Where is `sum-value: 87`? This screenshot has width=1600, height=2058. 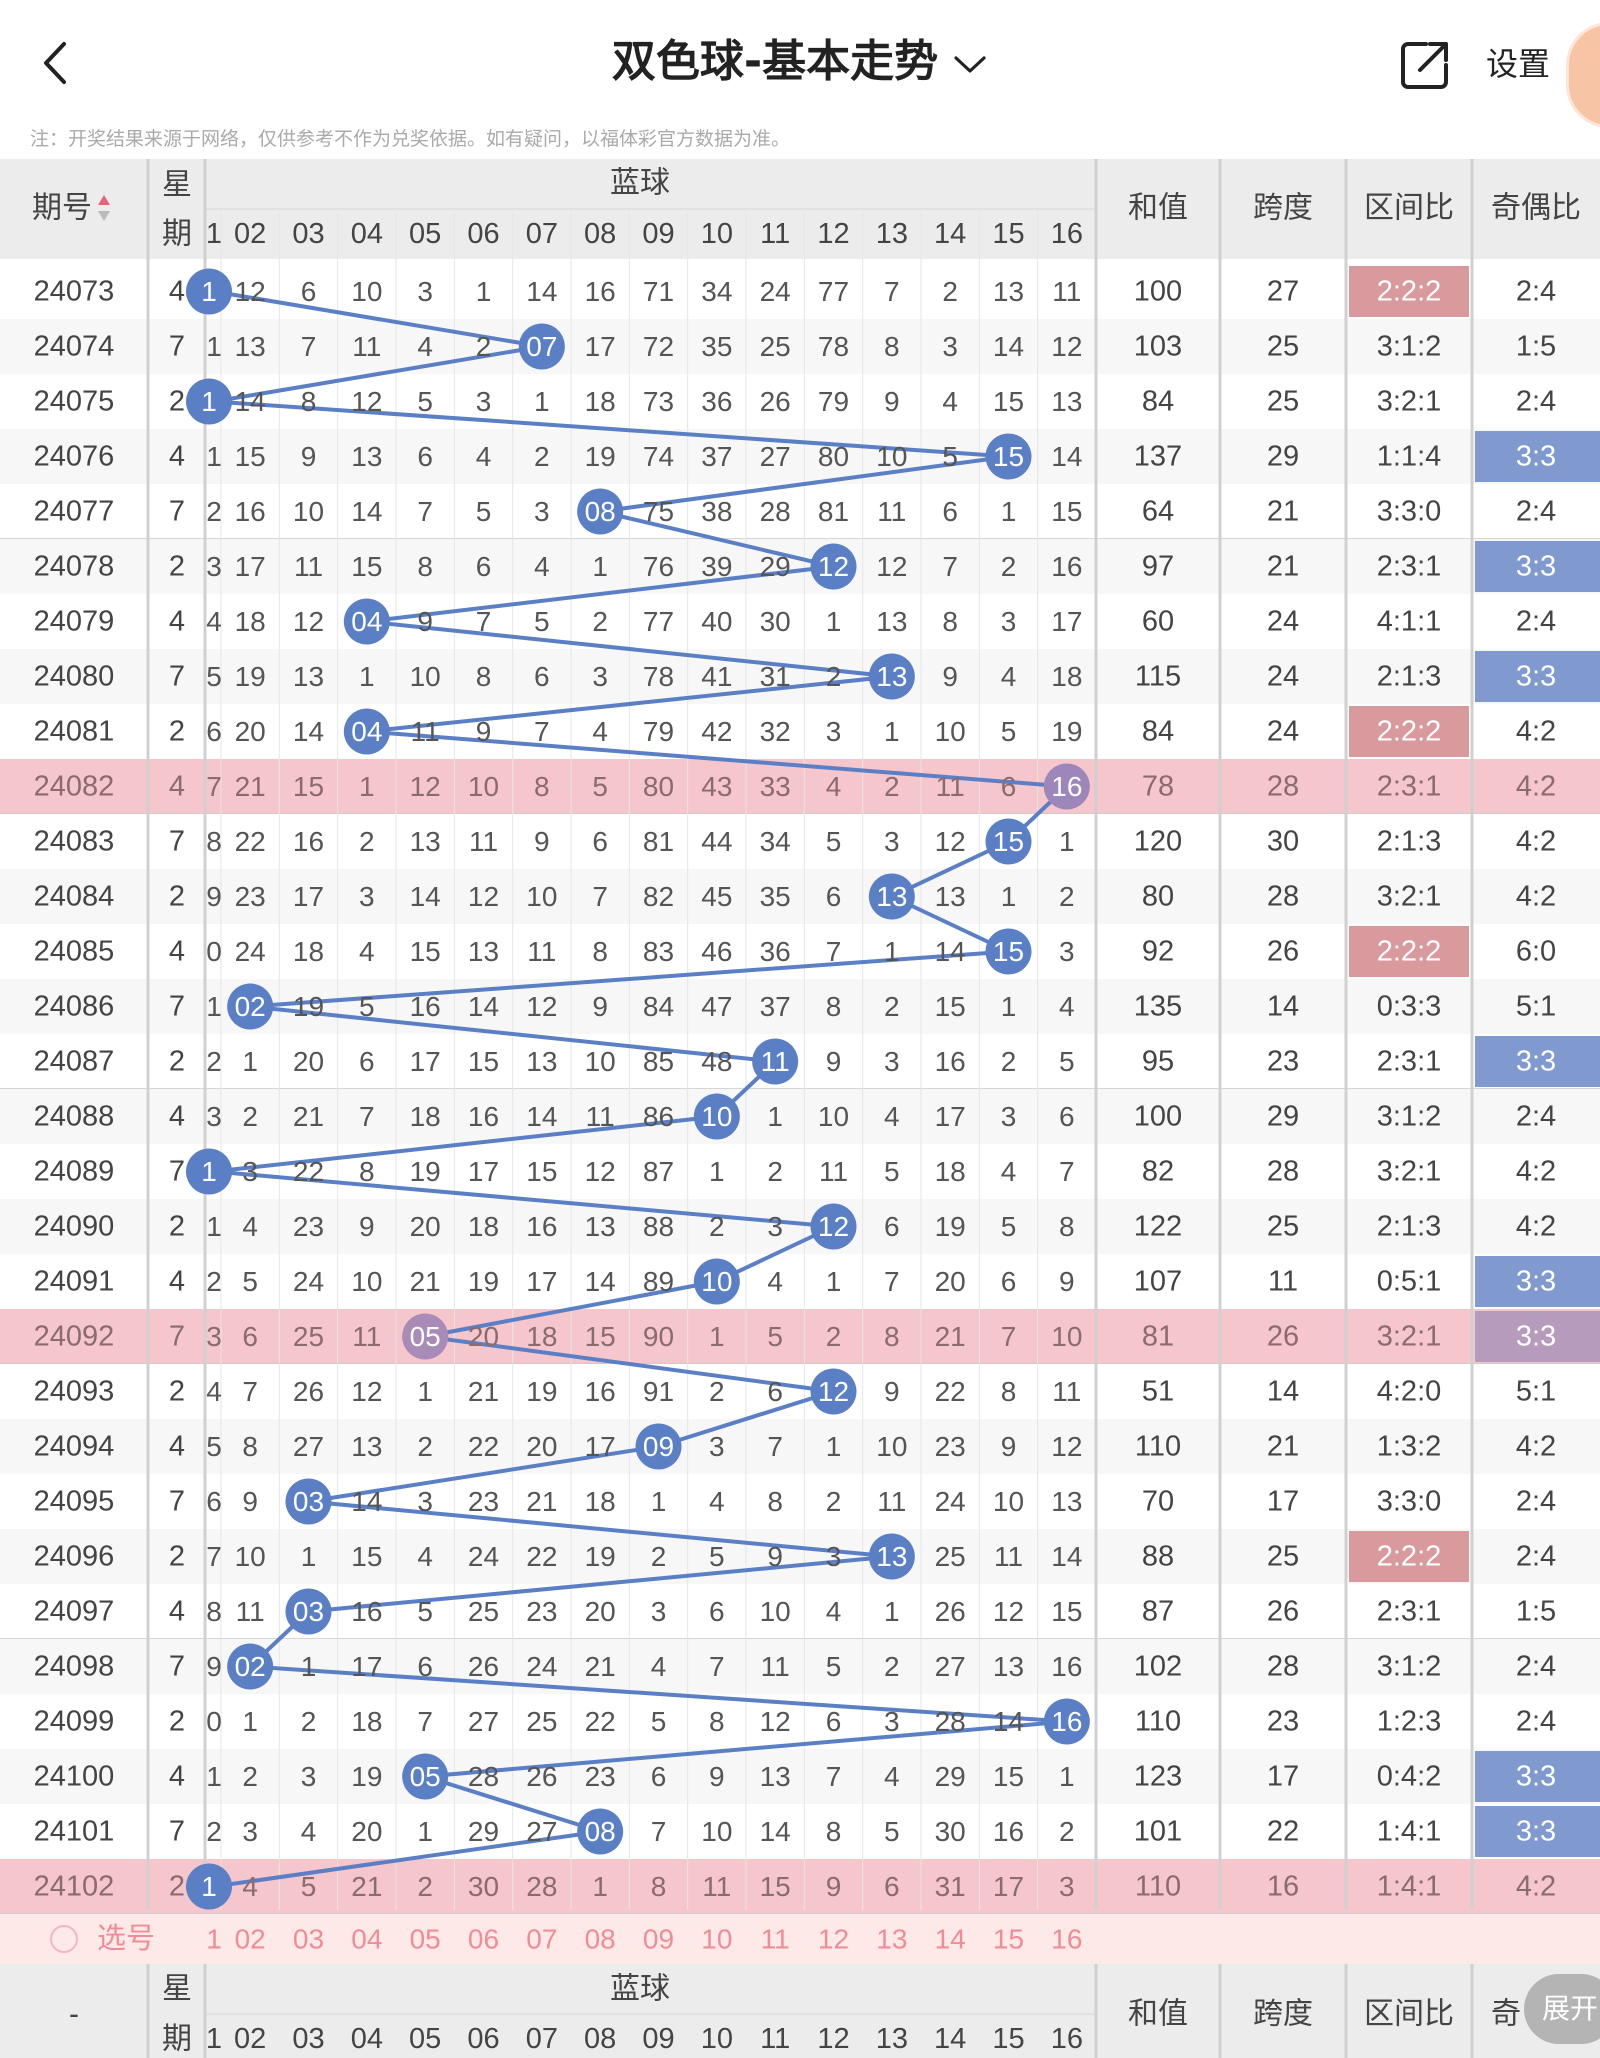
sum-value: 87 is located at coordinates (1158, 1612).